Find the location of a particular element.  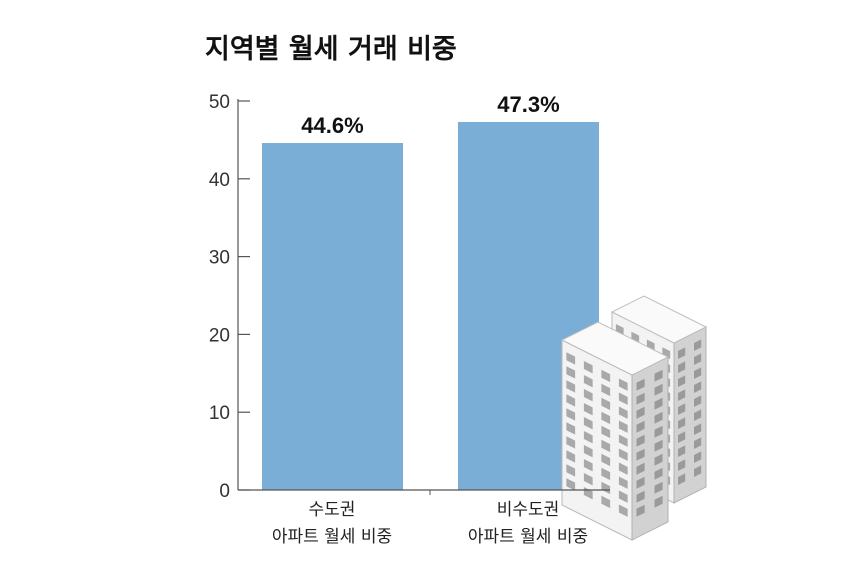

y-tick-label-20: 20 is located at coordinates (219, 335).